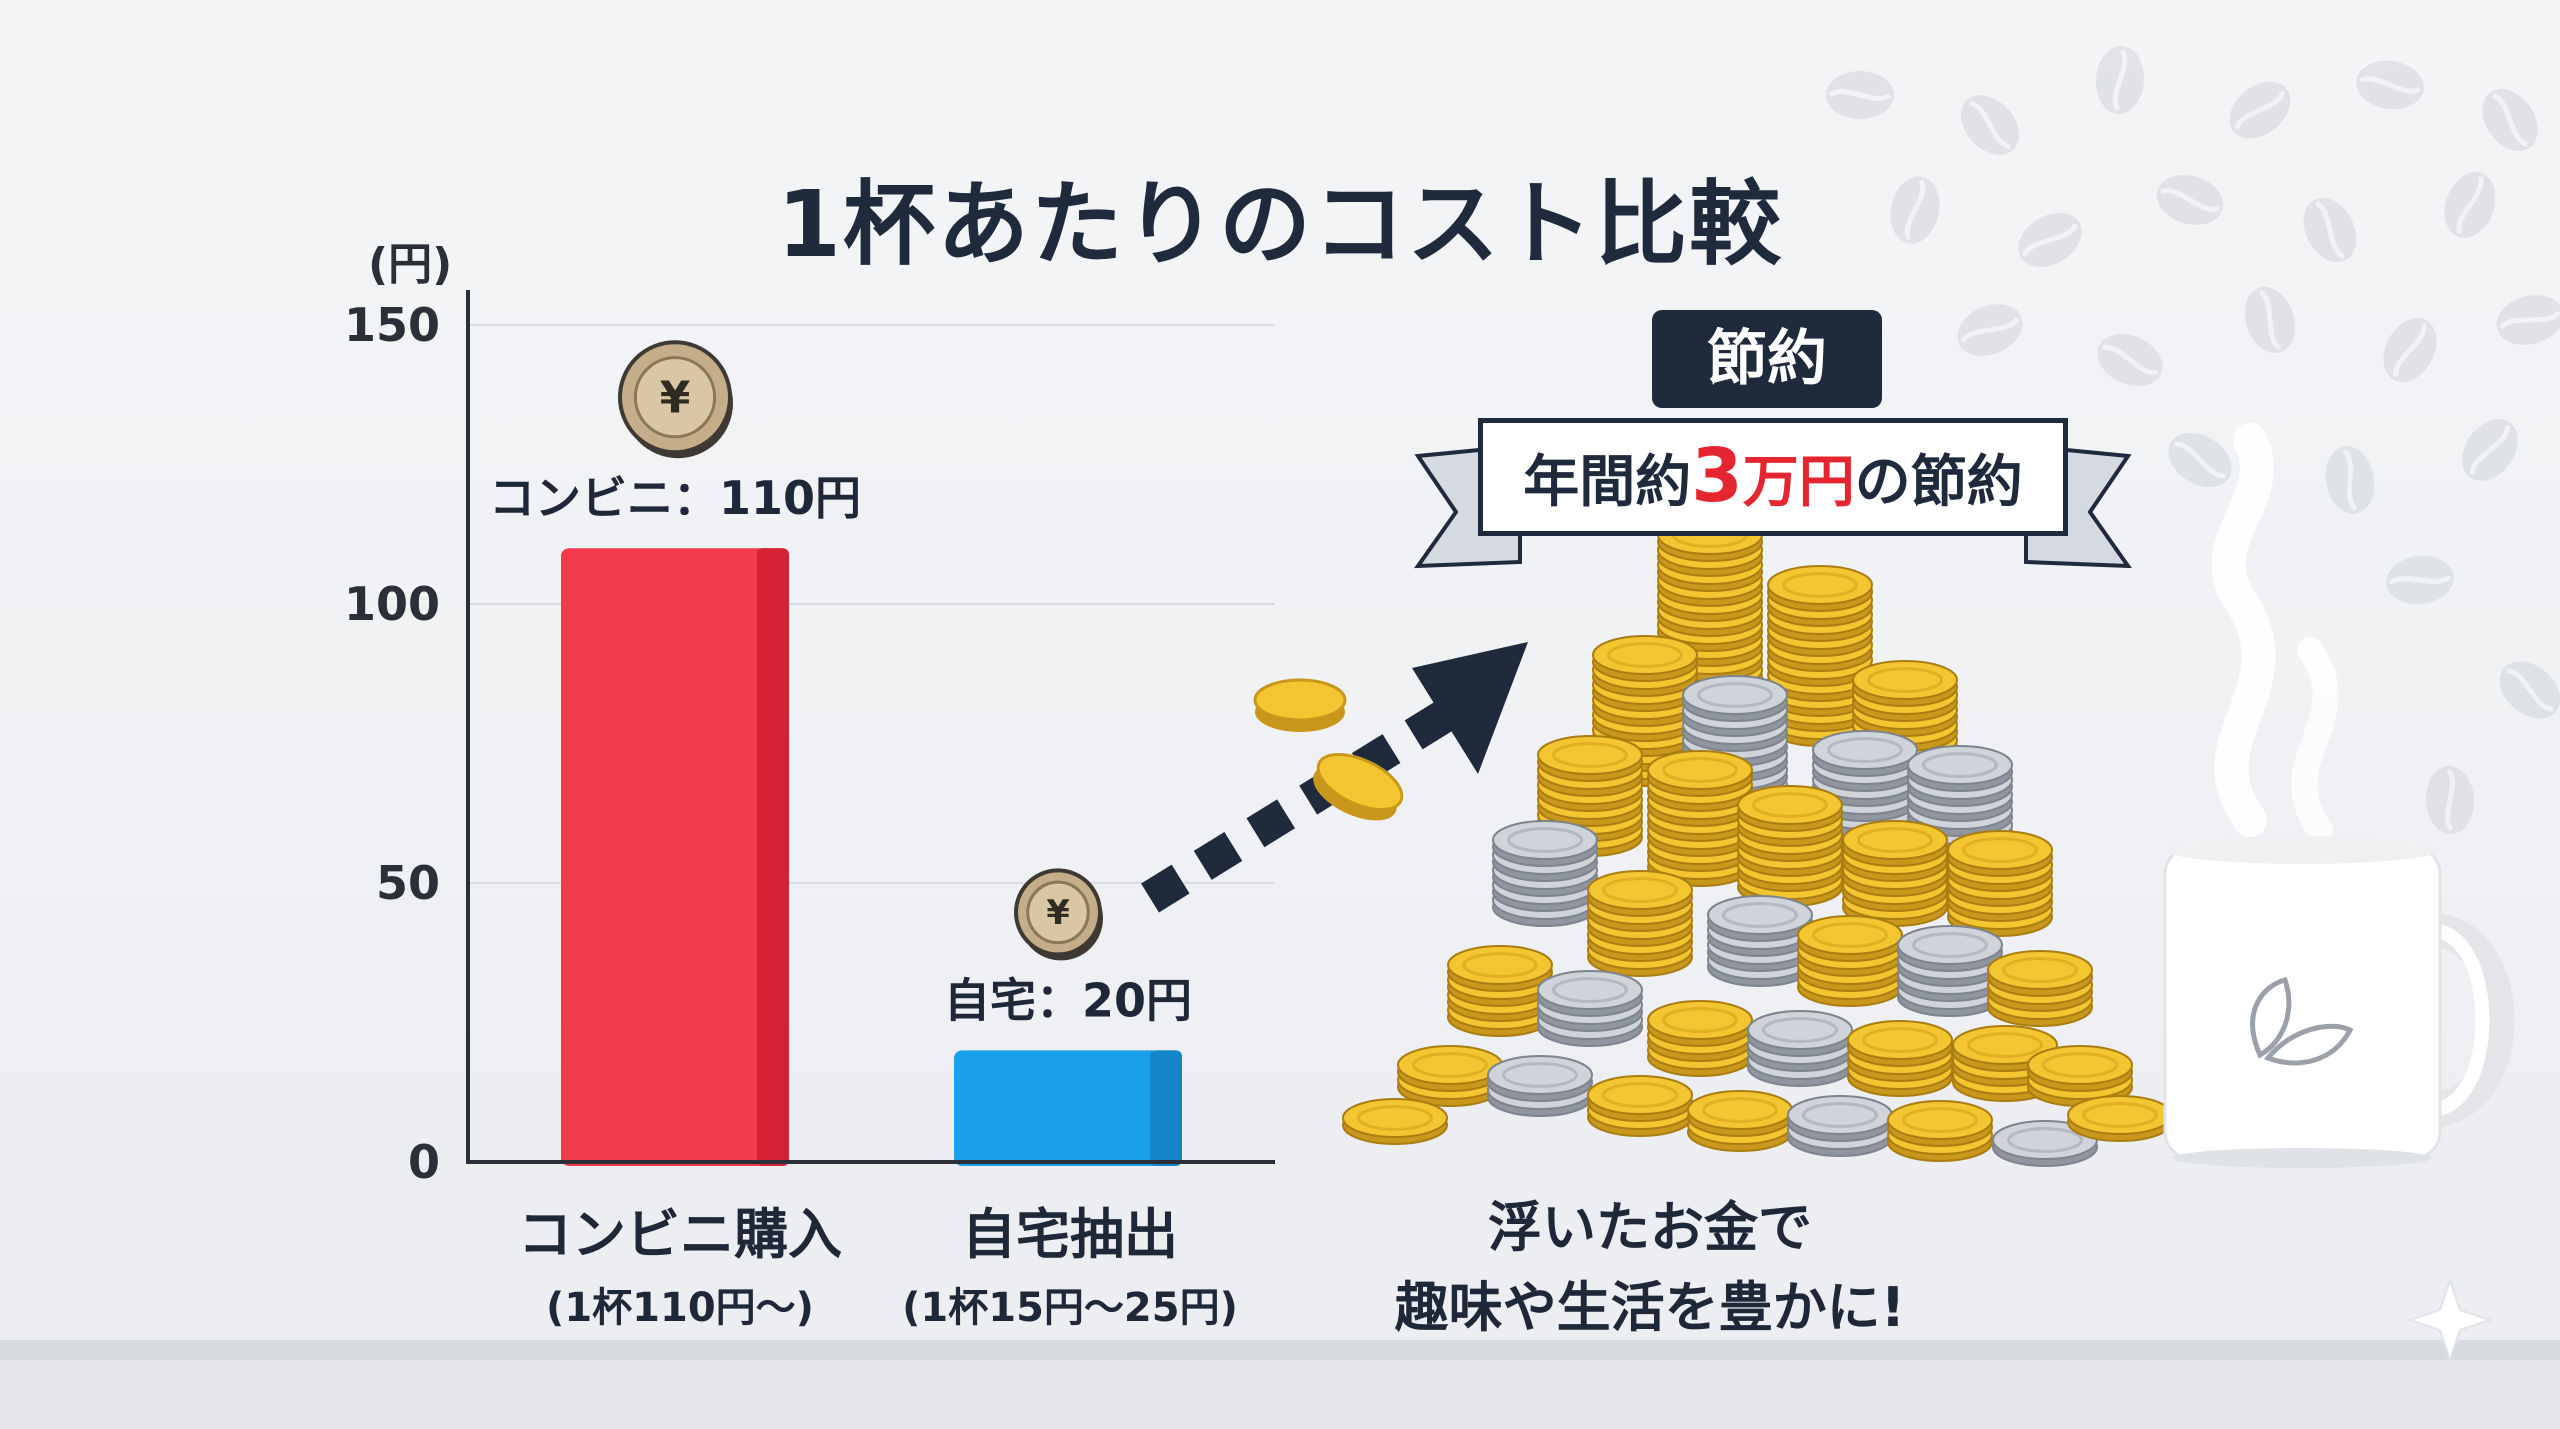  I want to click on shelf-edge, so click(1280, 1350).